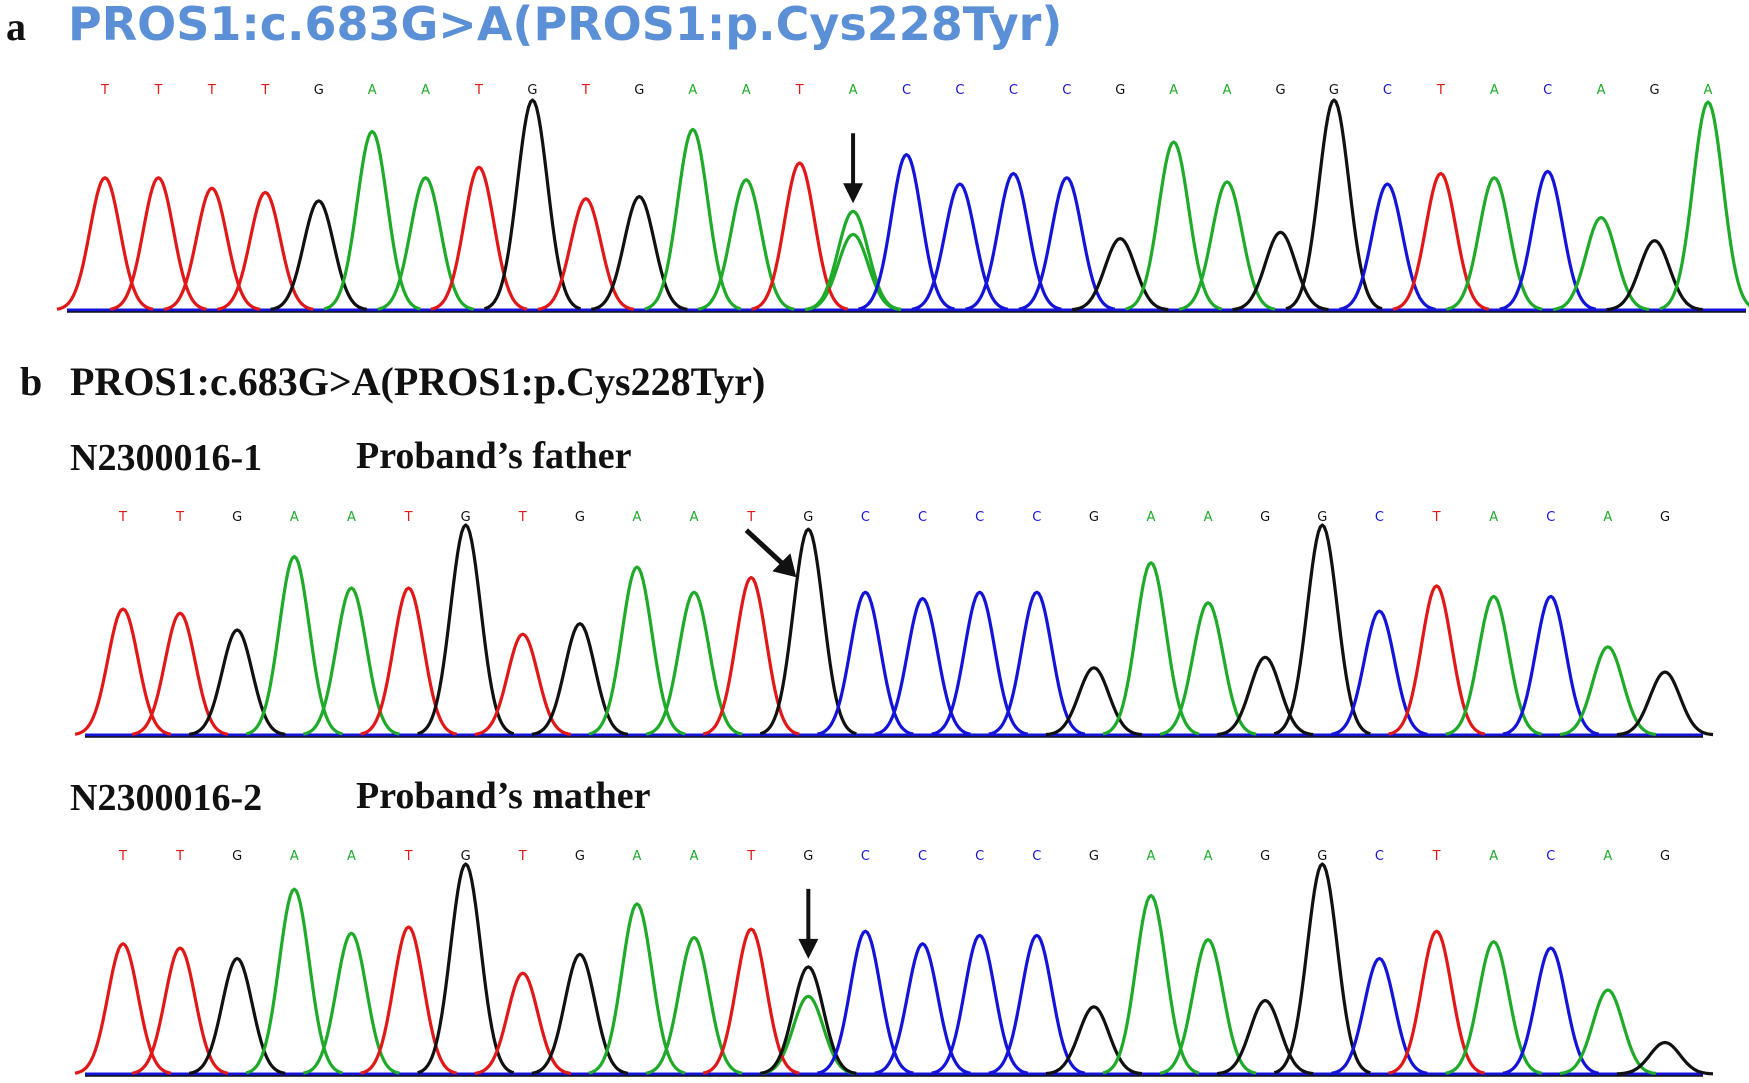 Image resolution: width=1749 pixels, height=1083 pixels. What do you see at coordinates (166, 458) in the screenshot?
I see `father-sample-id: N2300016-1` at bounding box center [166, 458].